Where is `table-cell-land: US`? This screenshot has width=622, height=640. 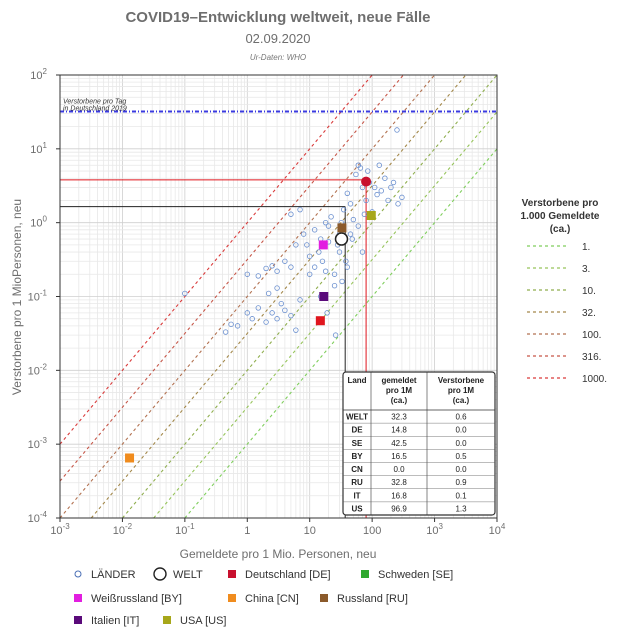
table-cell-land: US is located at coordinates (357, 508).